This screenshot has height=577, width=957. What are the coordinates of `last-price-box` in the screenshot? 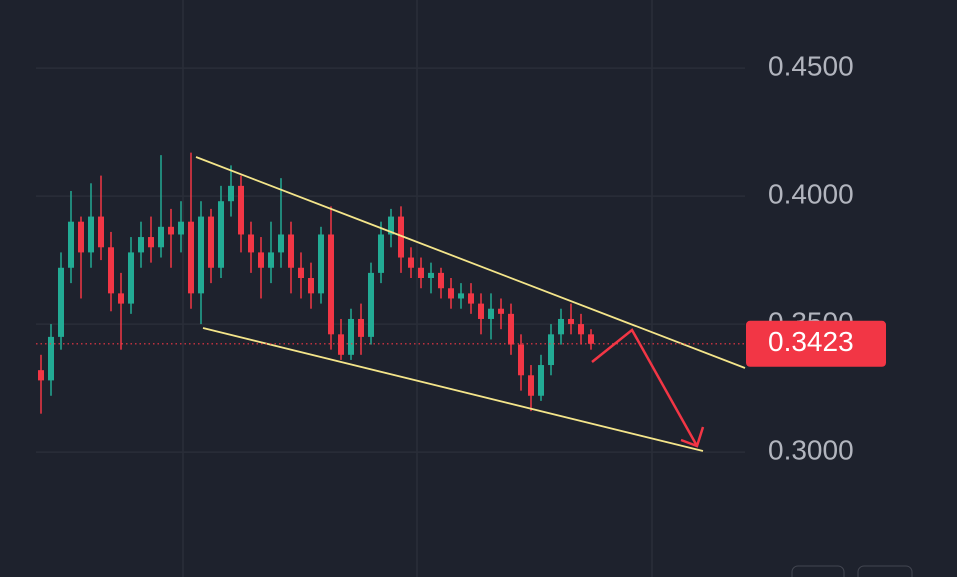 It's located at (816, 343).